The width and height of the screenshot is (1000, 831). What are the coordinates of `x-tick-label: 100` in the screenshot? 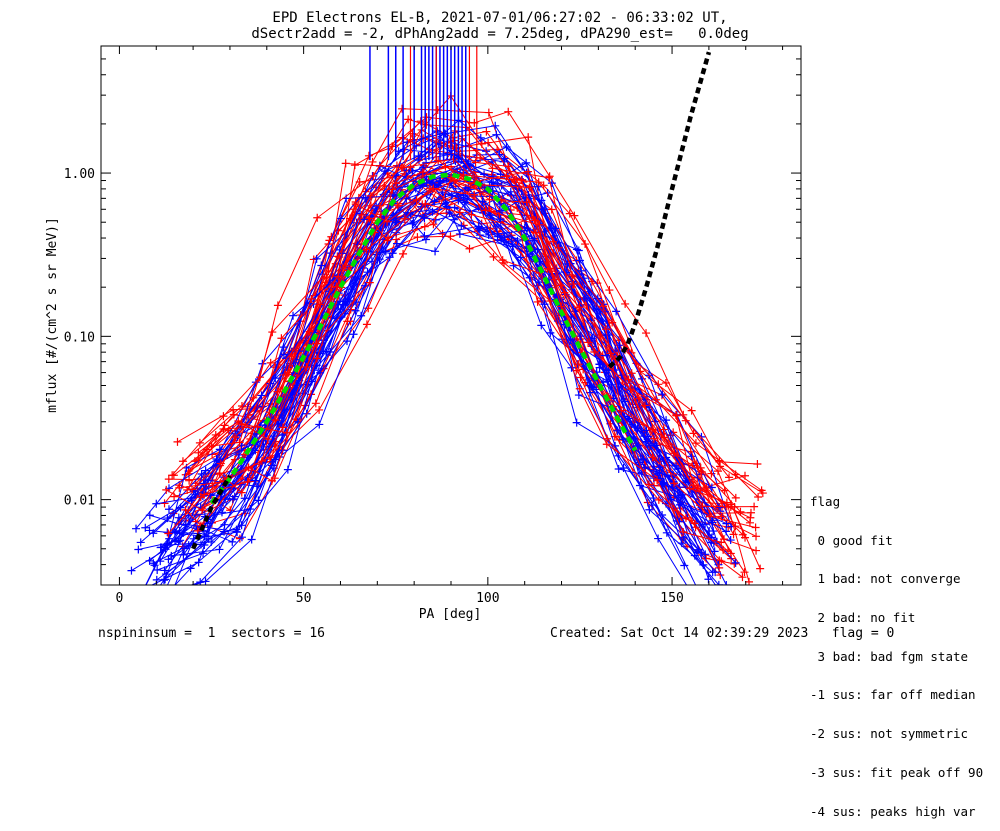 It's located at (487, 598).